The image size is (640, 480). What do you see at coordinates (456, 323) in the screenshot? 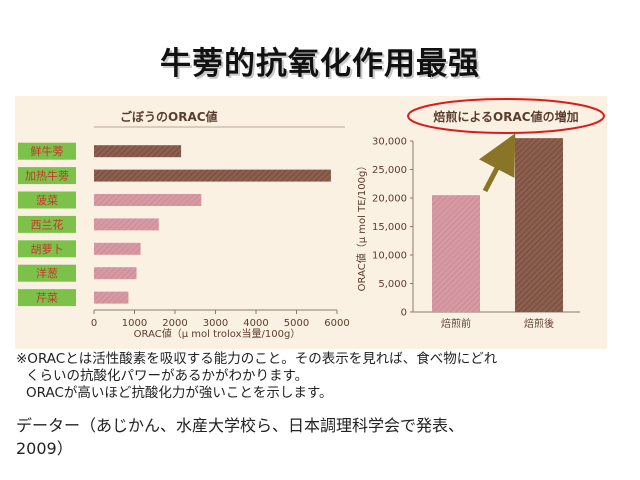
I see `category-label: 焙煎前` at bounding box center [456, 323].